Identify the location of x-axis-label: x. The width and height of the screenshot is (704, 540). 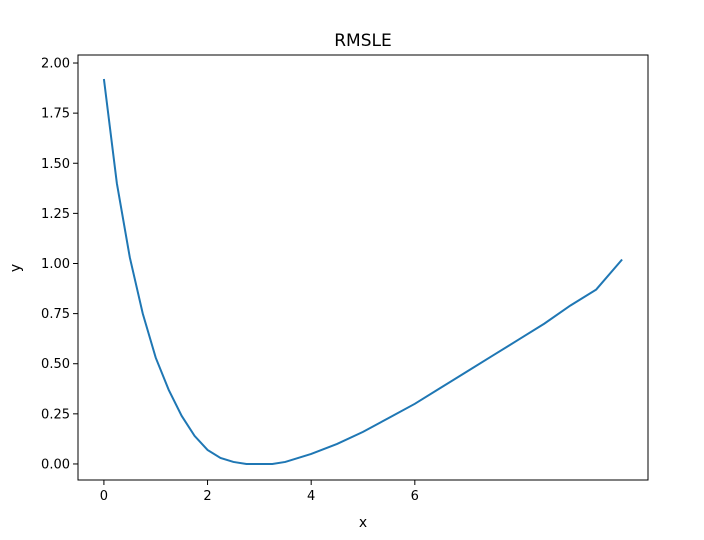
(363, 523).